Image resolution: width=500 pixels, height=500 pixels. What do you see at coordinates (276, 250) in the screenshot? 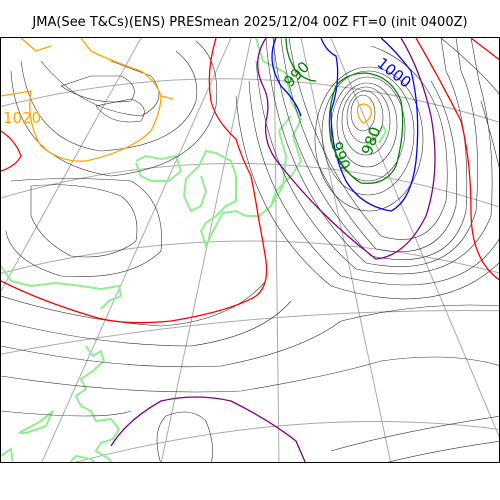
I see `meridian-line` at bounding box center [276, 250].